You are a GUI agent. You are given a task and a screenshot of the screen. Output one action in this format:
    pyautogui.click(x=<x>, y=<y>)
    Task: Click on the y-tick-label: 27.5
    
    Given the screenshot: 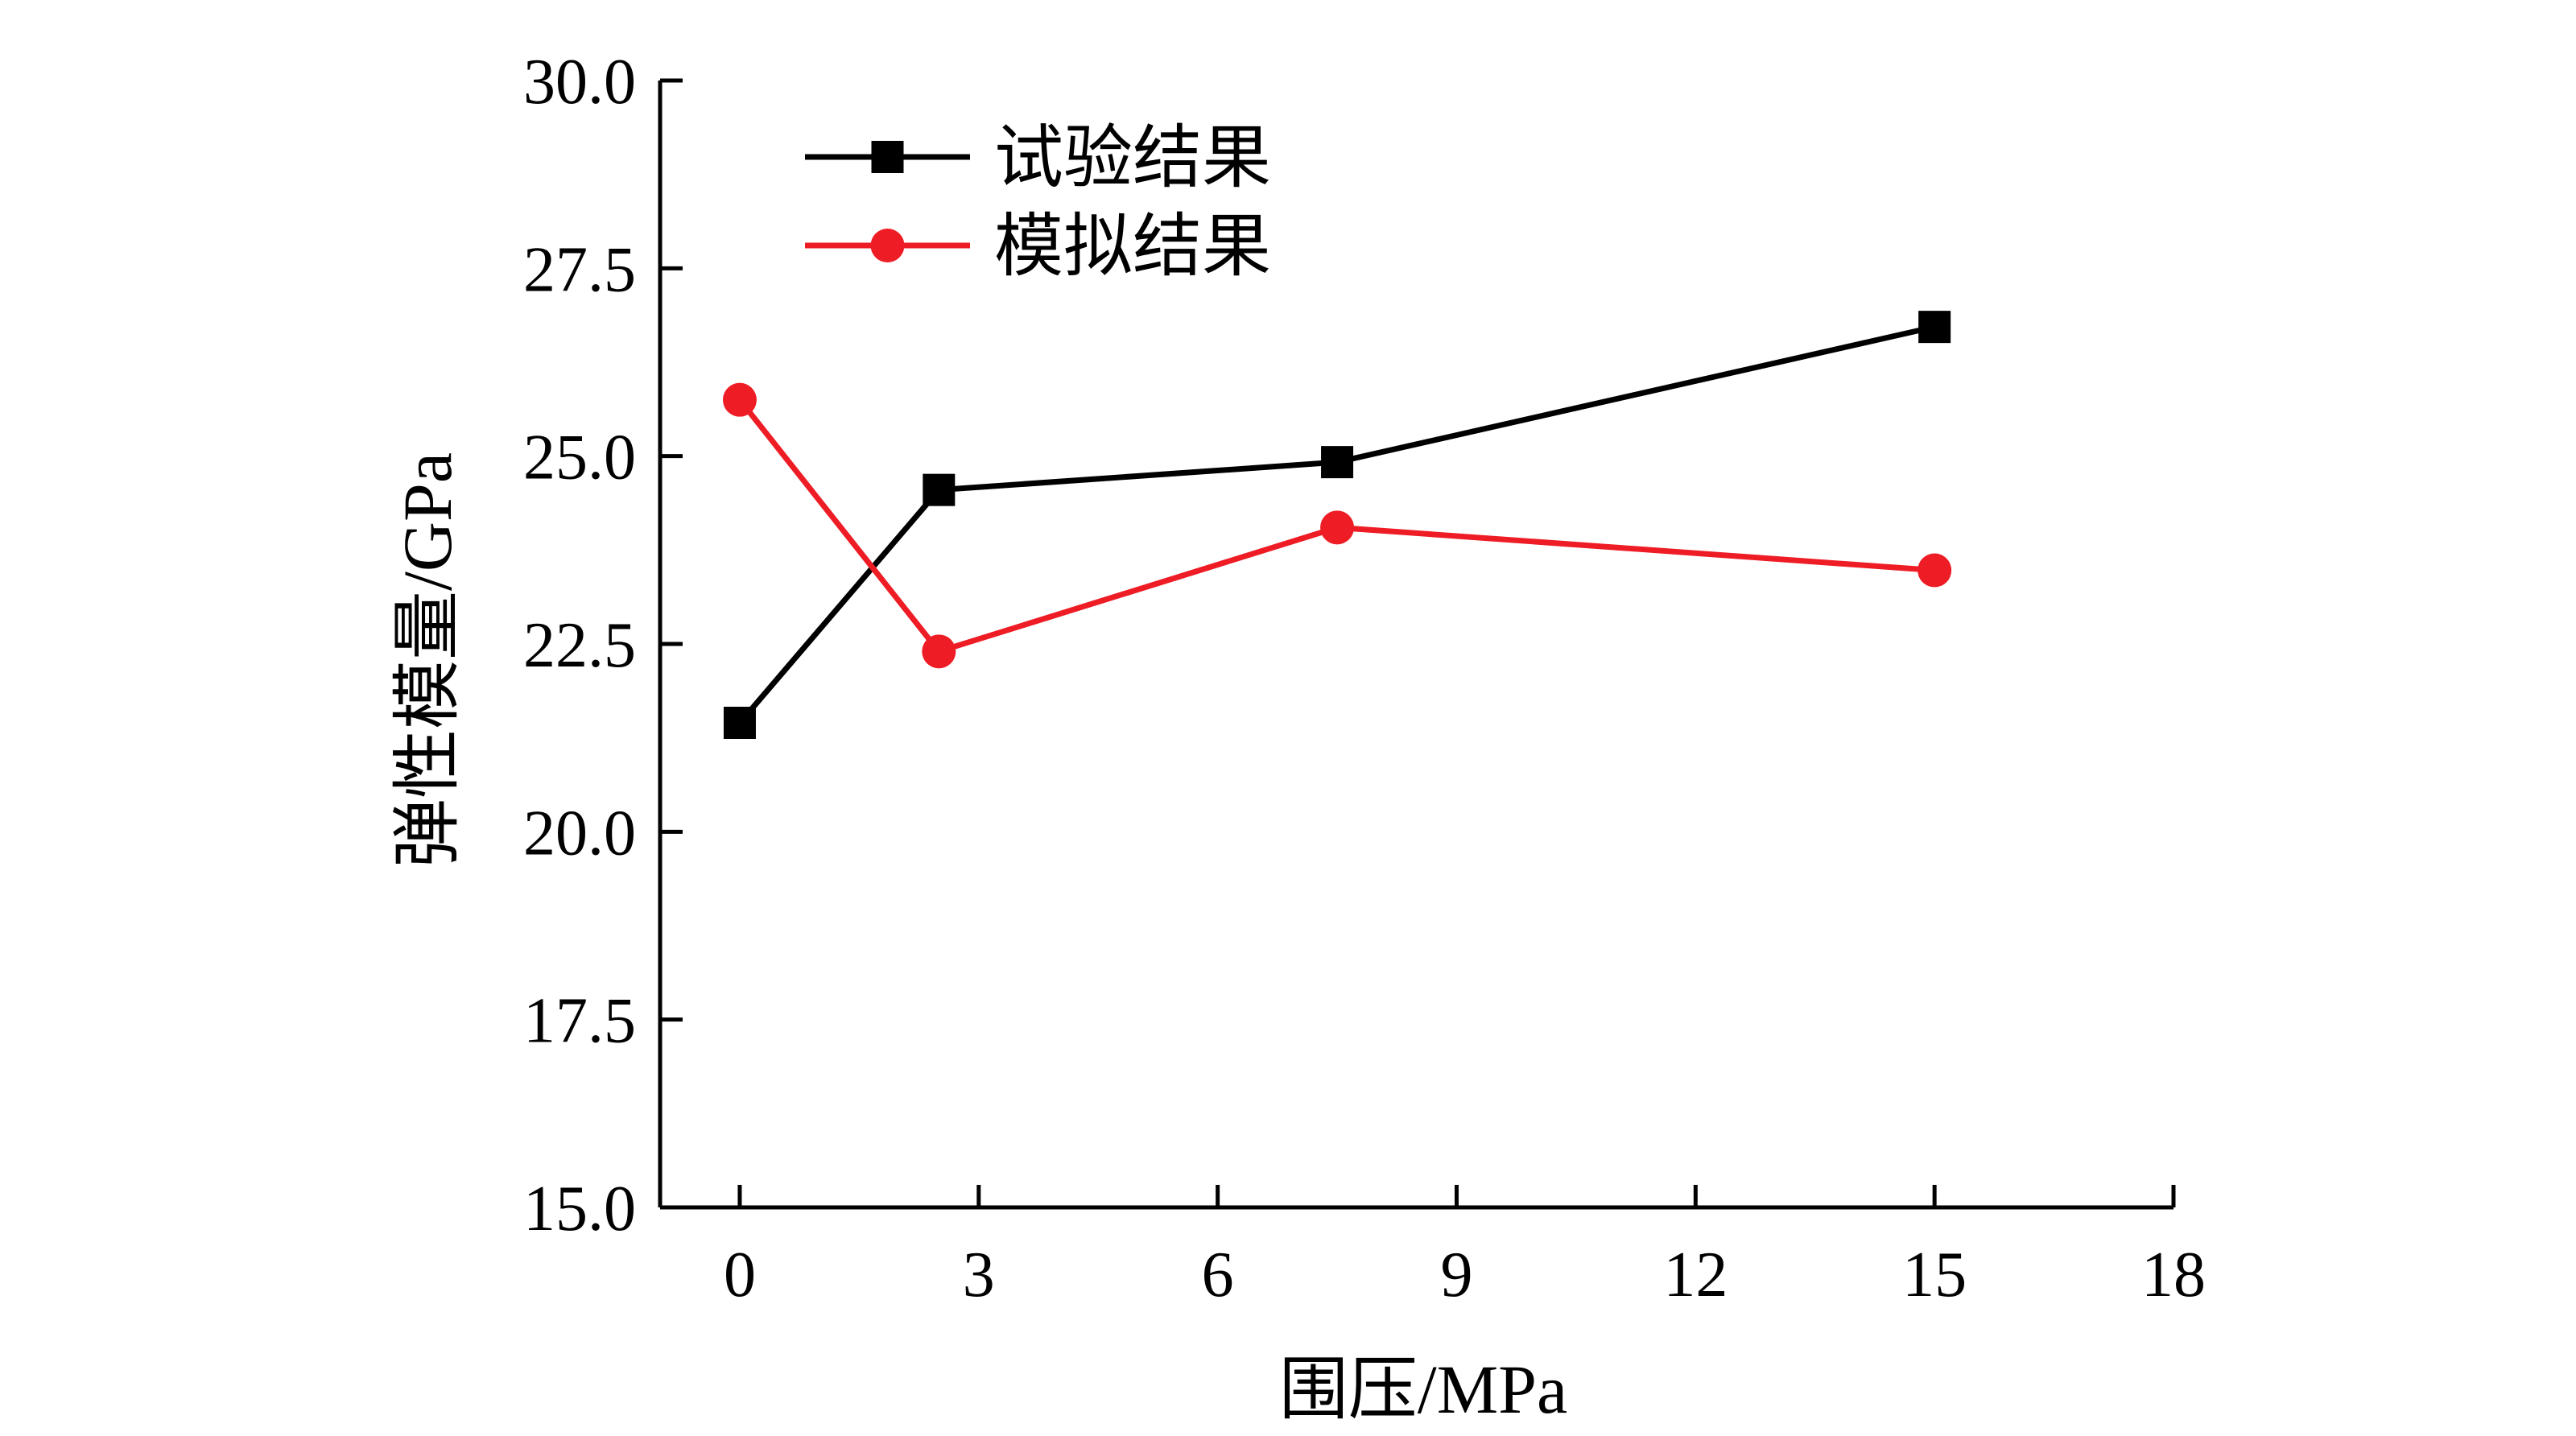 What is the action you would take?
    pyautogui.click(x=579, y=269)
    